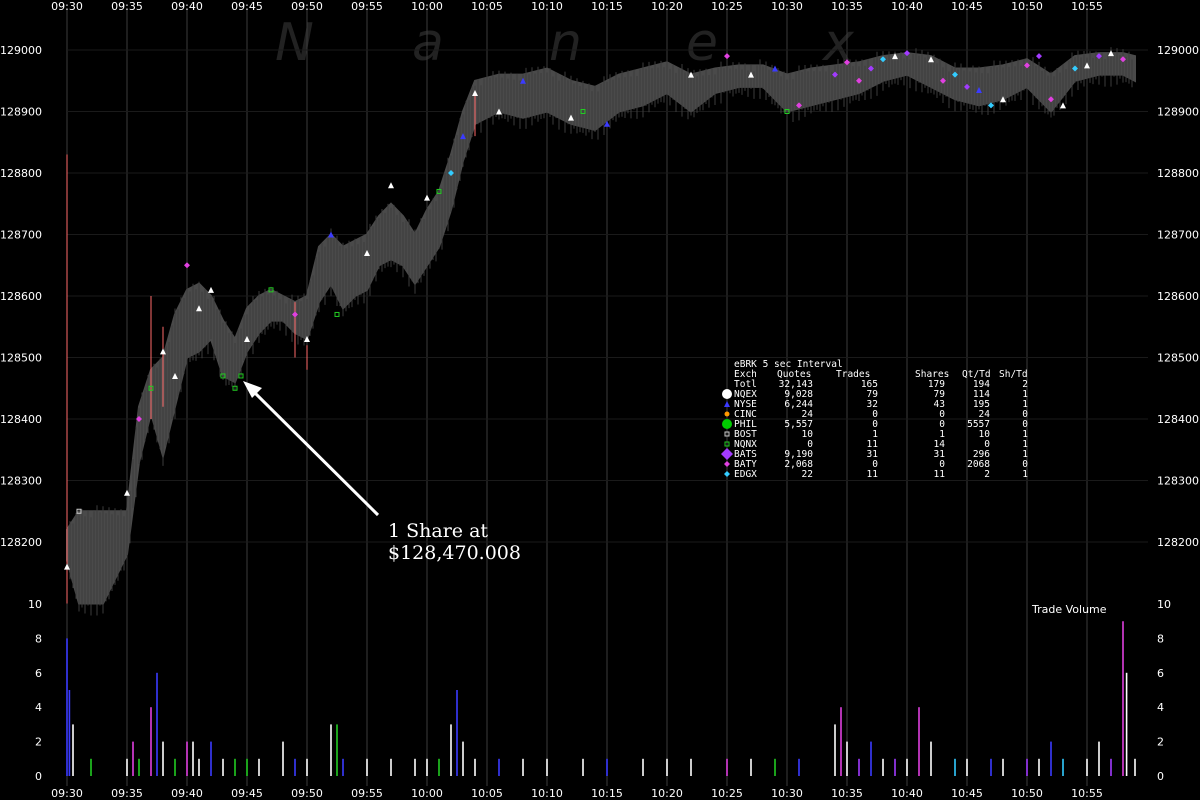 The height and width of the screenshot is (800, 1200). What do you see at coordinates (38, 742) in the screenshot?
I see `volume-tick-label-left: 2` at bounding box center [38, 742].